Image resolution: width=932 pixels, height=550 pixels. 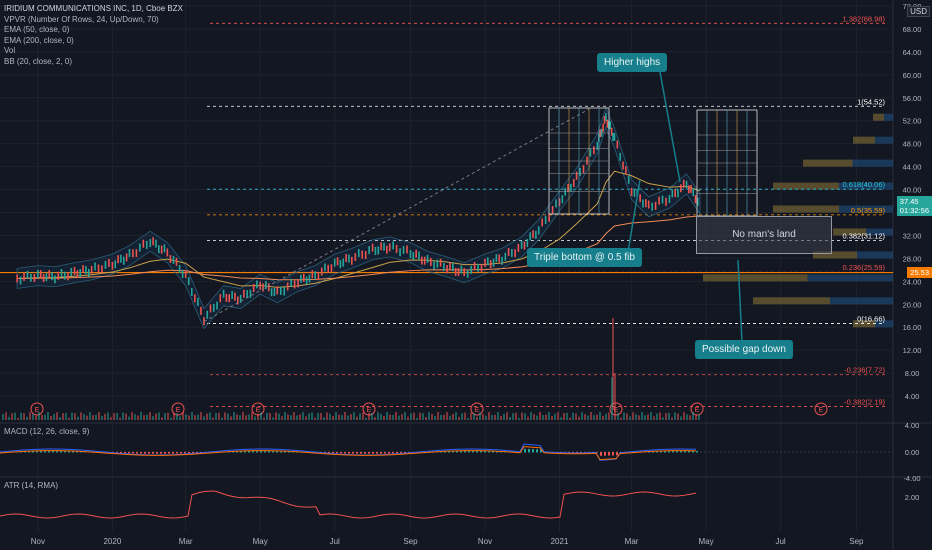 What do you see at coordinates (863, 267) in the screenshot?
I see `fib-level-label: 0.236(25.59)` at bounding box center [863, 267].